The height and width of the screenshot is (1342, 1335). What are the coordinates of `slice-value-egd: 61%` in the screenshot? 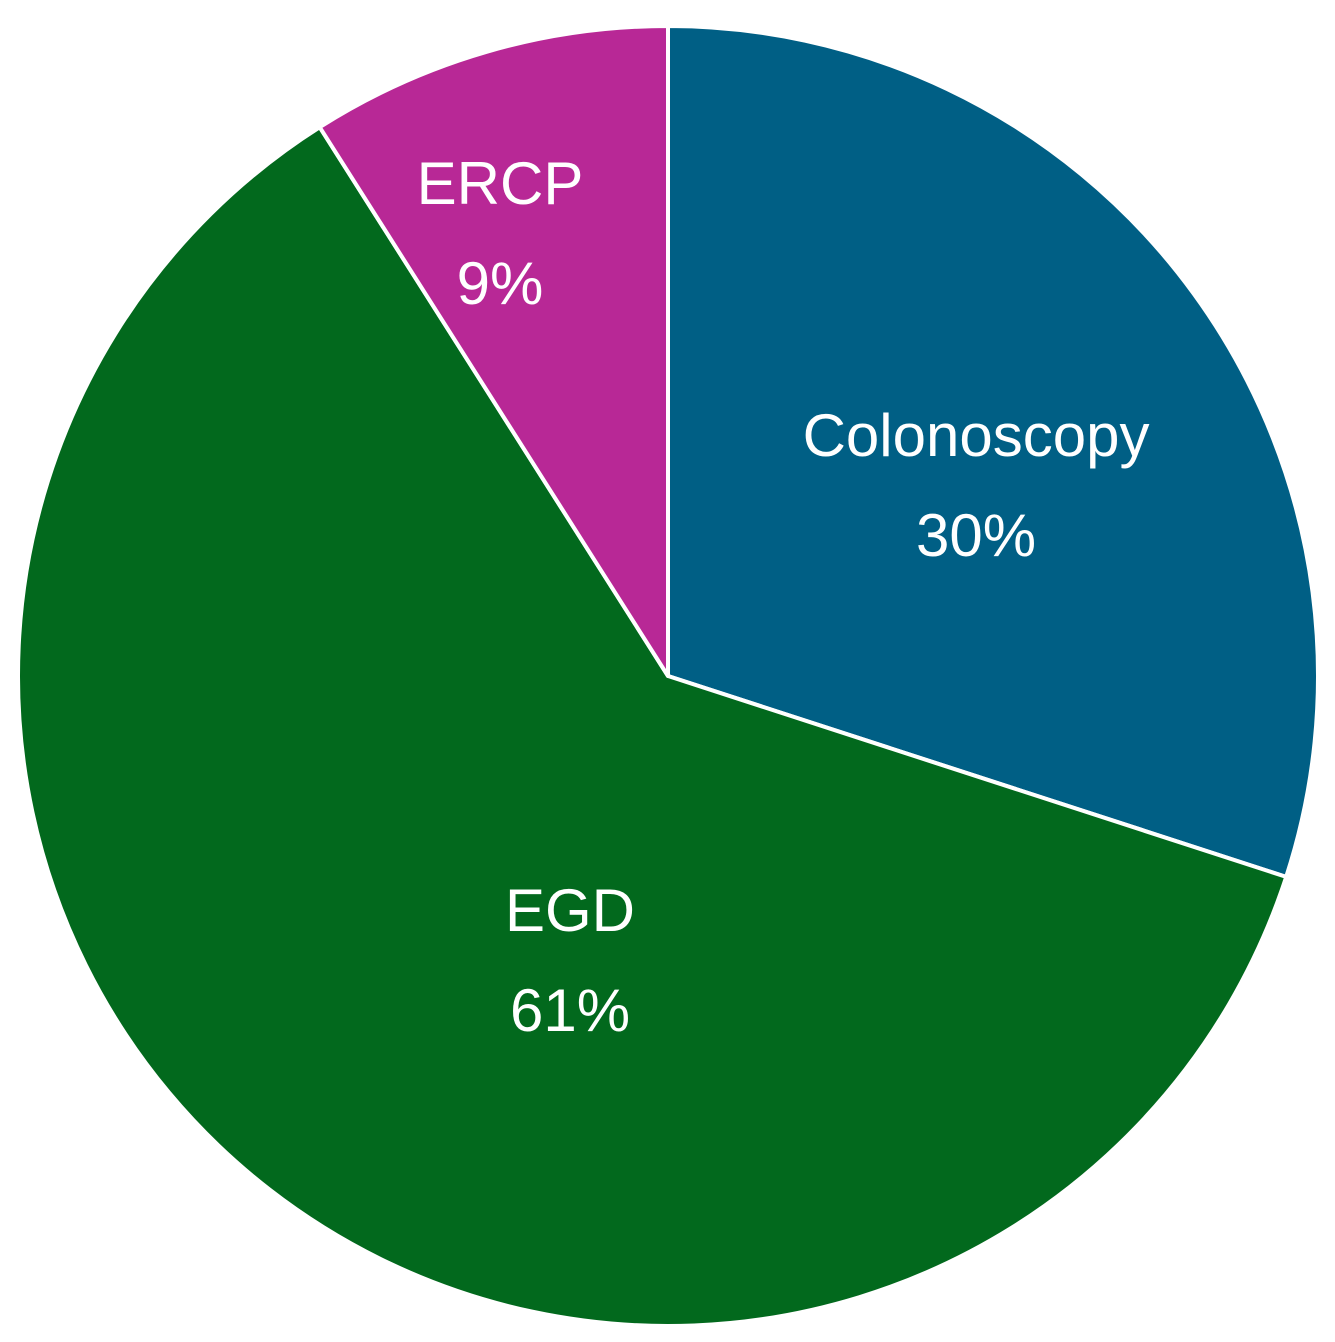 It's located at (570, 1010).